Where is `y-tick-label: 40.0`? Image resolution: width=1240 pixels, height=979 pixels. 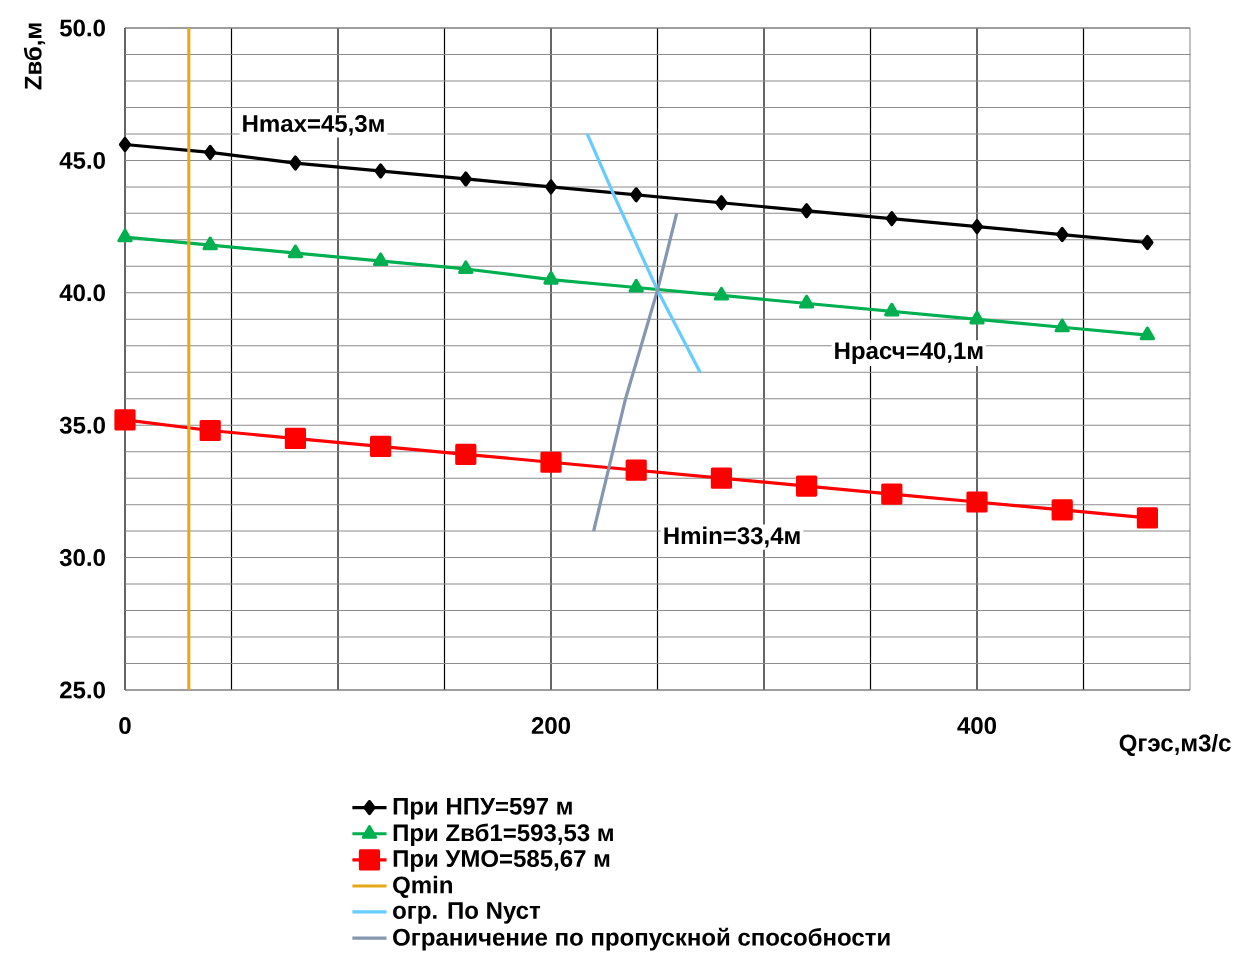 y-tick-label: 40.0 is located at coordinates (82, 293).